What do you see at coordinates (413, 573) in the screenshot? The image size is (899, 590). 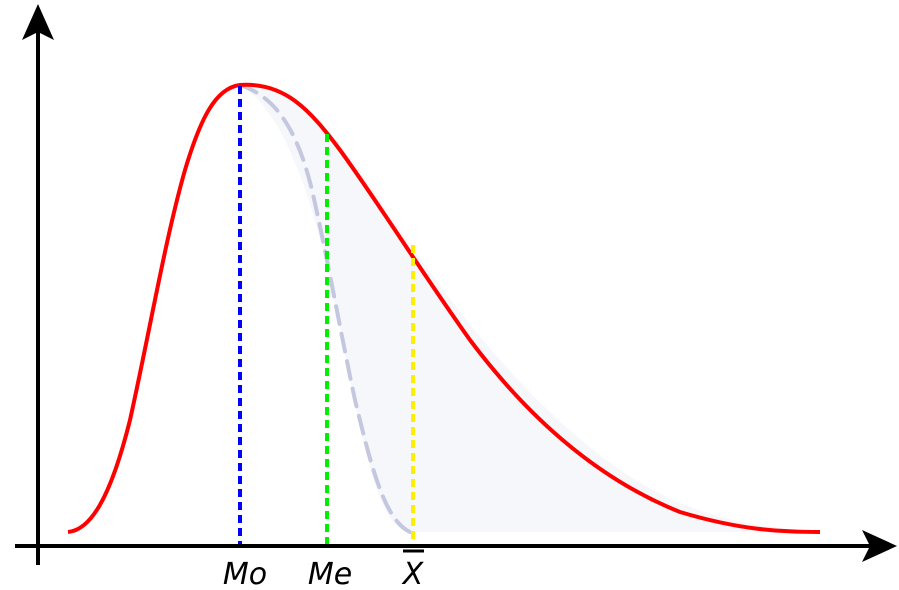 I see `mean-label: X` at bounding box center [413, 573].